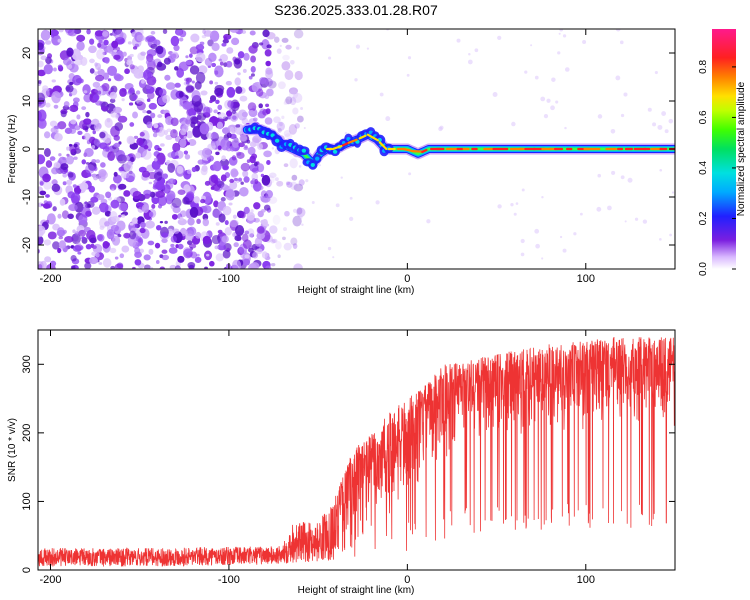  What do you see at coordinates (741, 148) in the screenshot?
I see `colorbar-label: Normalized spectral amplitude` at bounding box center [741, 148].